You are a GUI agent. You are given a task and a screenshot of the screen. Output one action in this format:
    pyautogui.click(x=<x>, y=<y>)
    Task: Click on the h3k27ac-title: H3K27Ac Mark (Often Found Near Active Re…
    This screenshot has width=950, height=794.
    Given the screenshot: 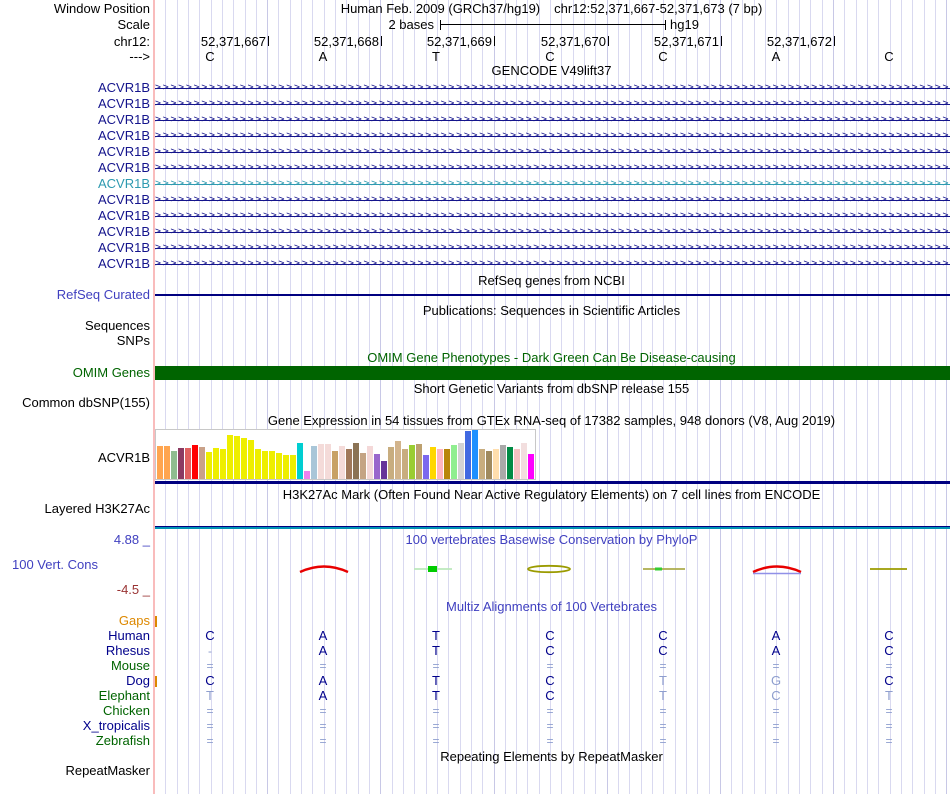 What is the action you would take?
    pyautogui.click(x=551, y=494)
    